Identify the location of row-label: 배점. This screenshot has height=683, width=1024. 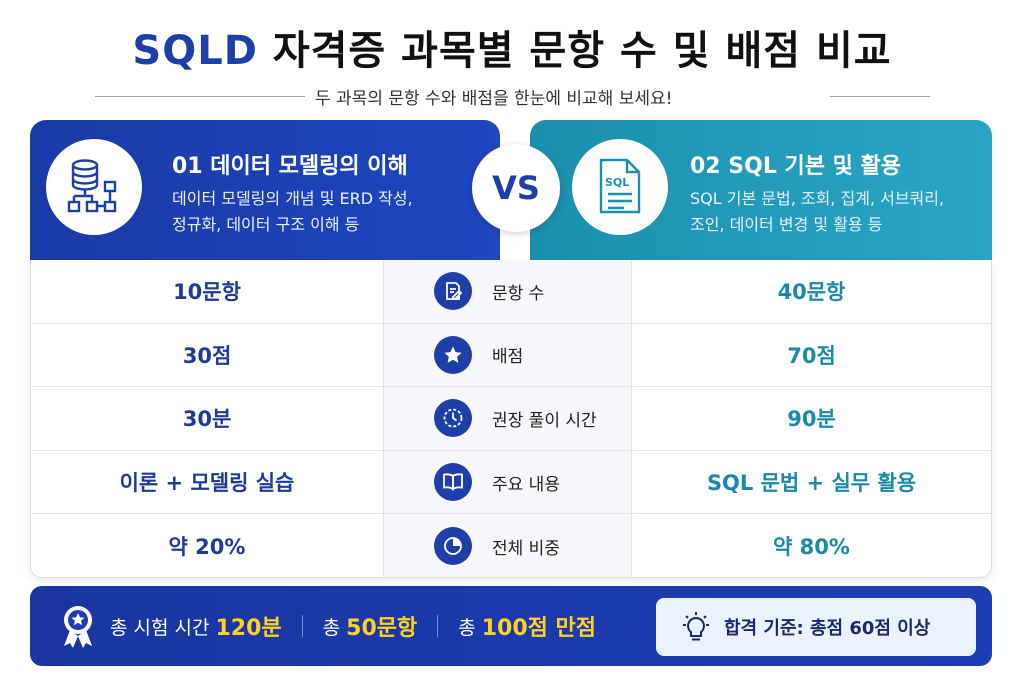
(508, 357).